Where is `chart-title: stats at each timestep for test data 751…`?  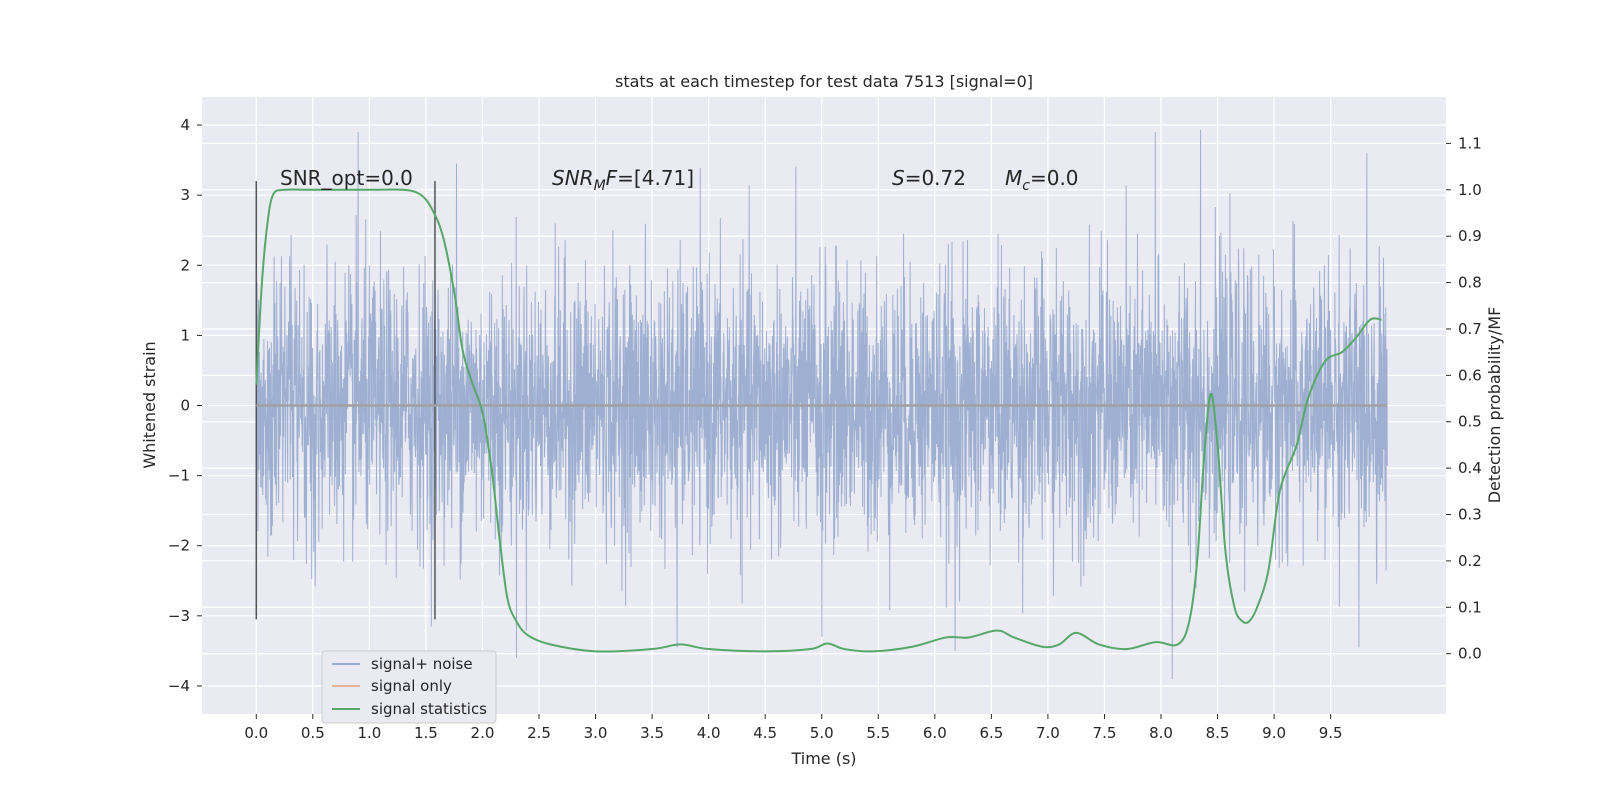
chart-title: stats at each timestep for test data 751… is located at coordinates (824, 81).